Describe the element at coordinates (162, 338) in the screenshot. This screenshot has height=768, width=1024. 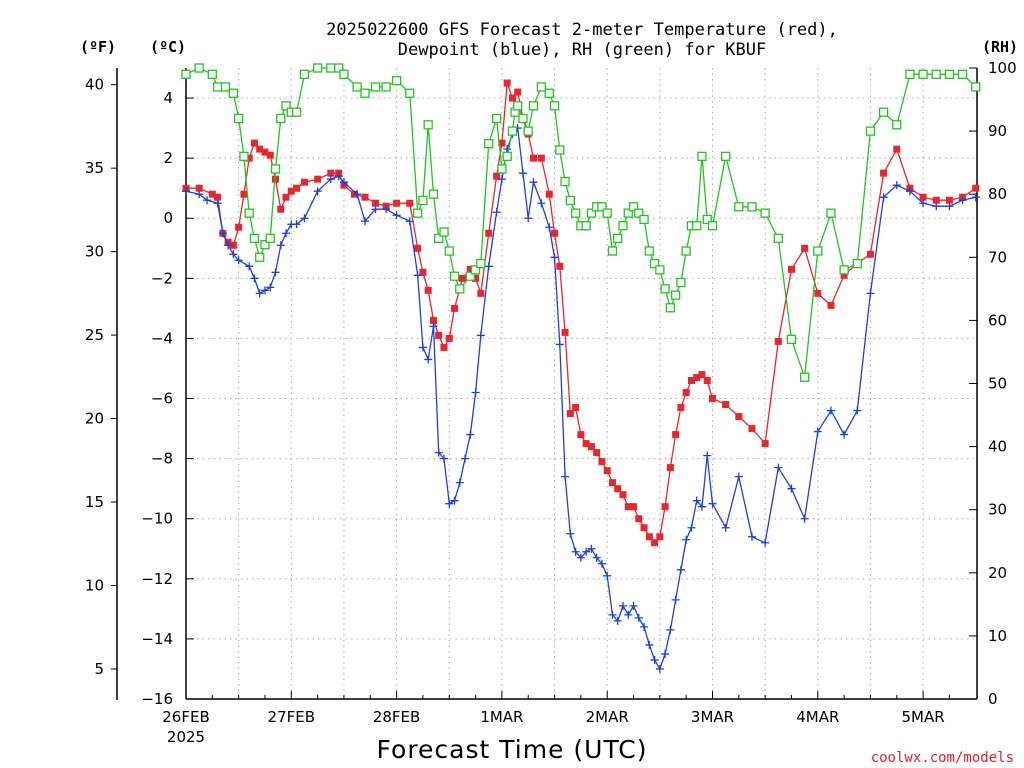
I see `celsius-tick-label: −4` at that location.